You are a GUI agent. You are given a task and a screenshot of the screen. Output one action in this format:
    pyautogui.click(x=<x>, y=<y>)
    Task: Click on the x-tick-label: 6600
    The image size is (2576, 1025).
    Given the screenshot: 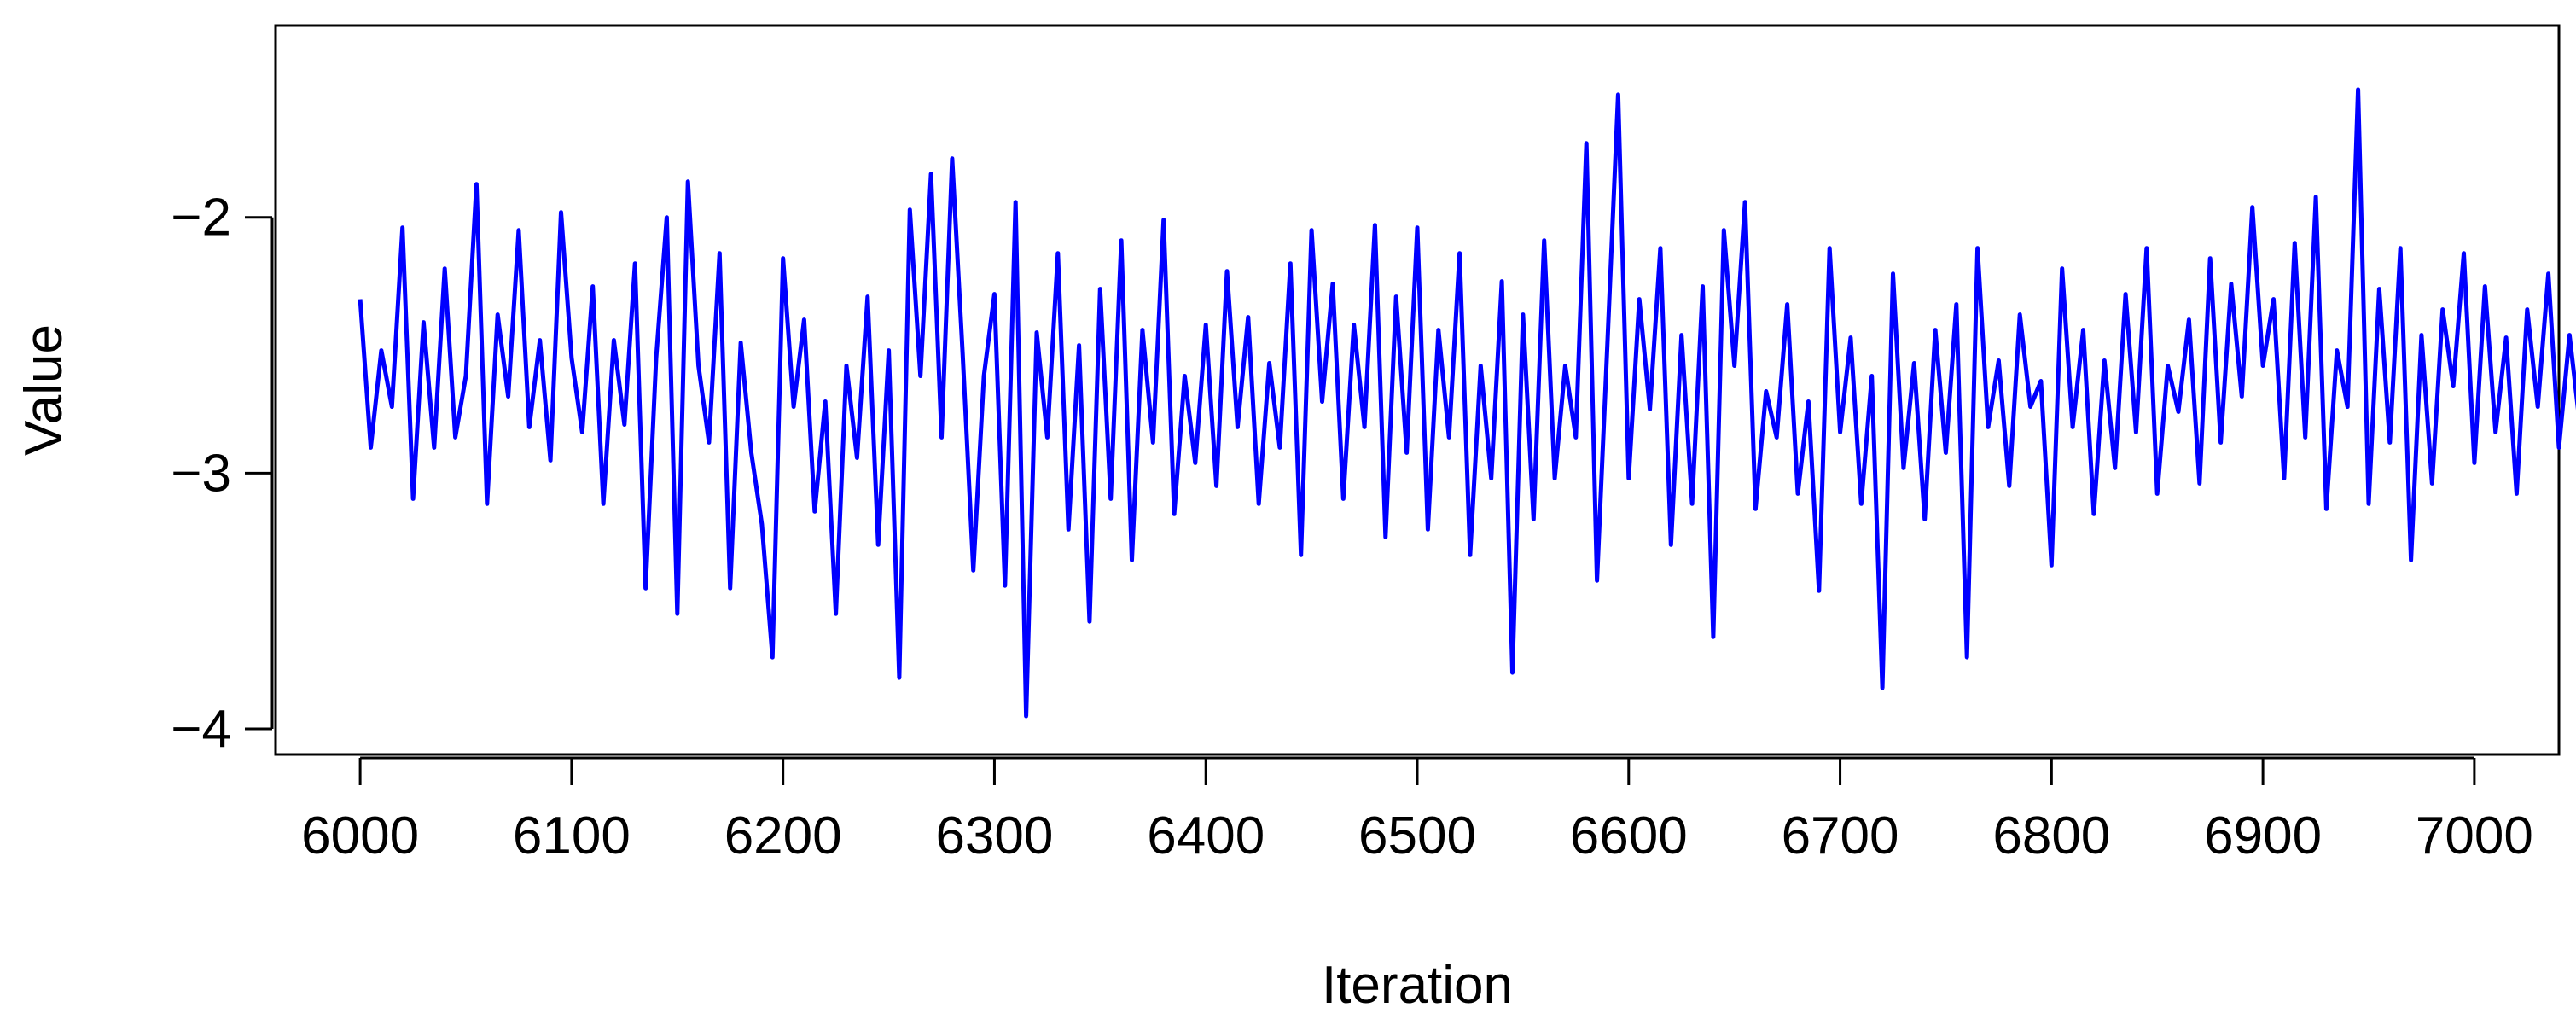 What is the action you would take?
    pyautogui.click(x=1629, y=836)
    